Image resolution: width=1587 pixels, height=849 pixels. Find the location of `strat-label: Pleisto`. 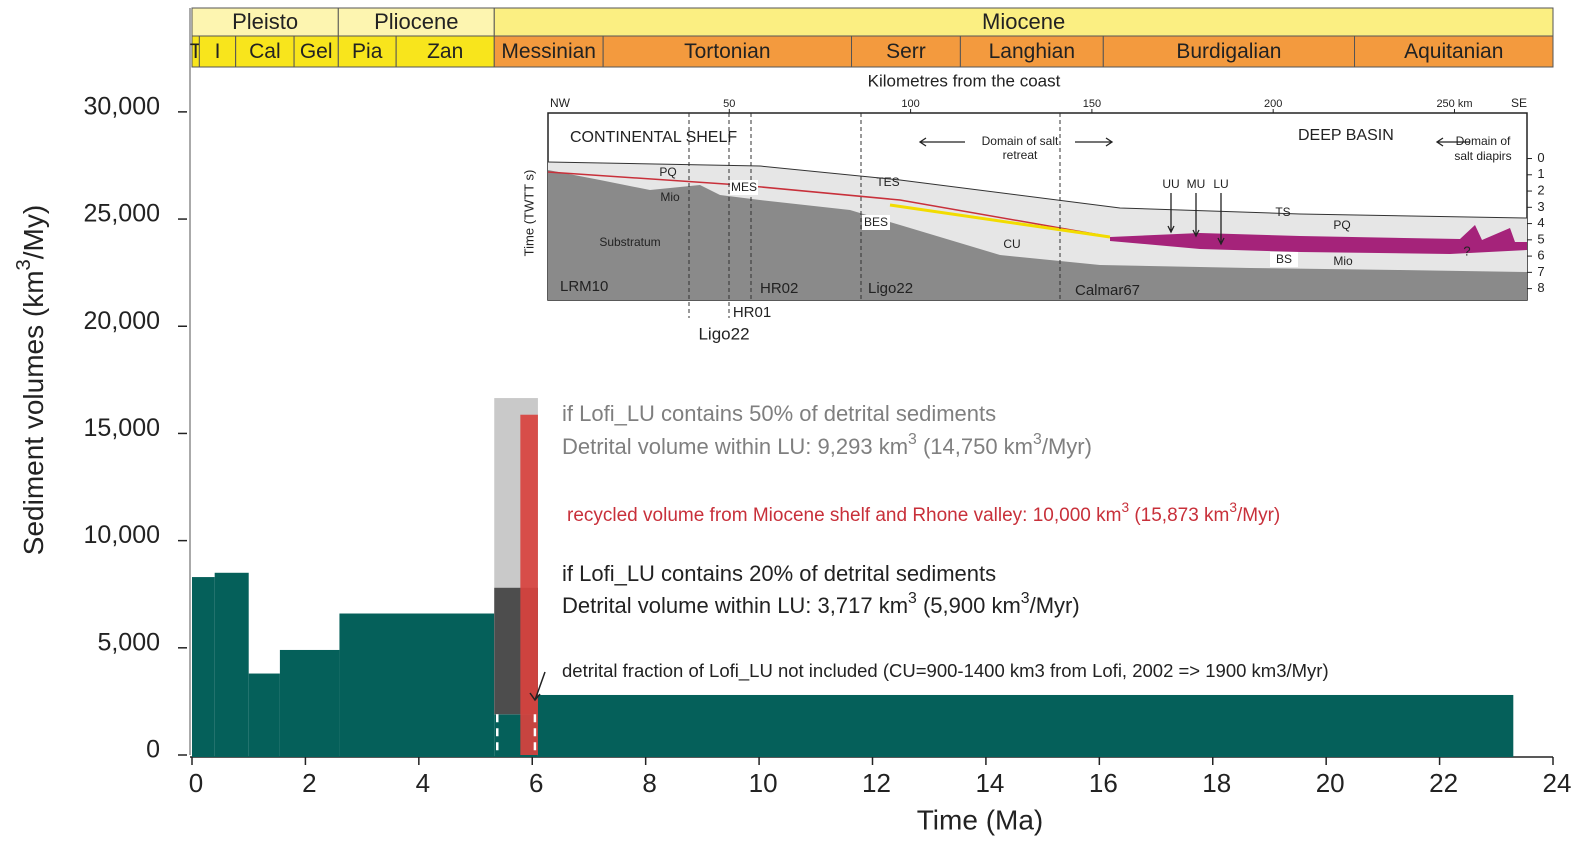

strat-label: Pleisto is located at coordinates (265, 21).